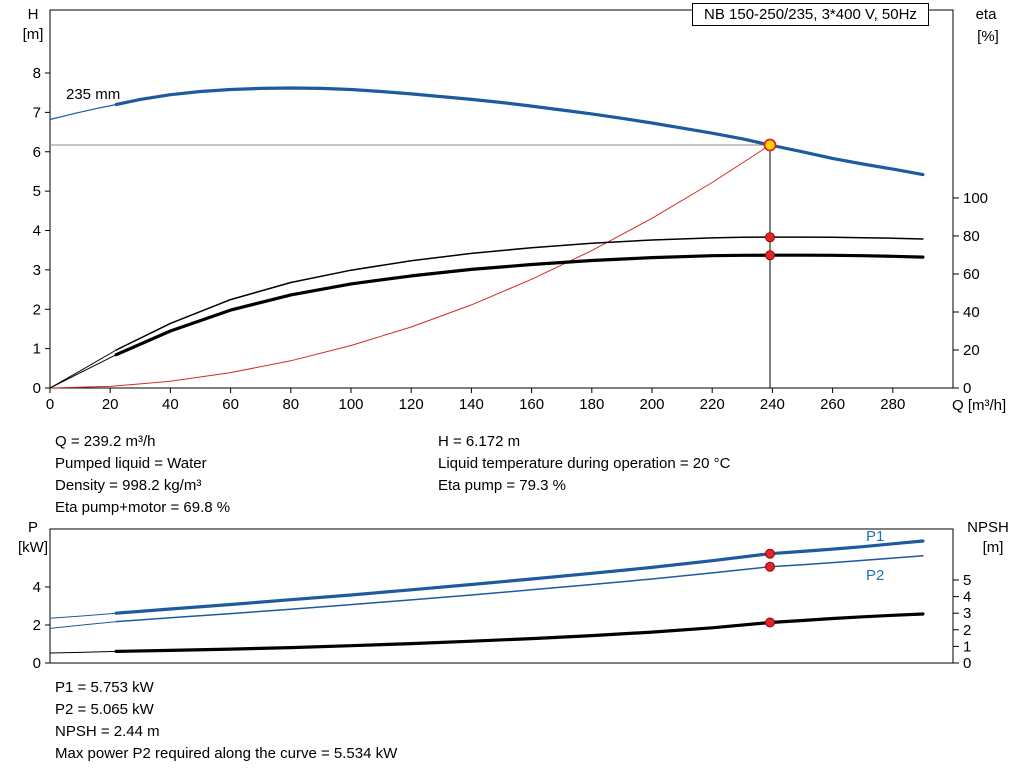 Image resolution: width=1024 pixels, height=781 pixels. What do you see at coordinates (770, 145) in the screenshot?
I see `duty-point-marker` at bounding box center [770, 145].